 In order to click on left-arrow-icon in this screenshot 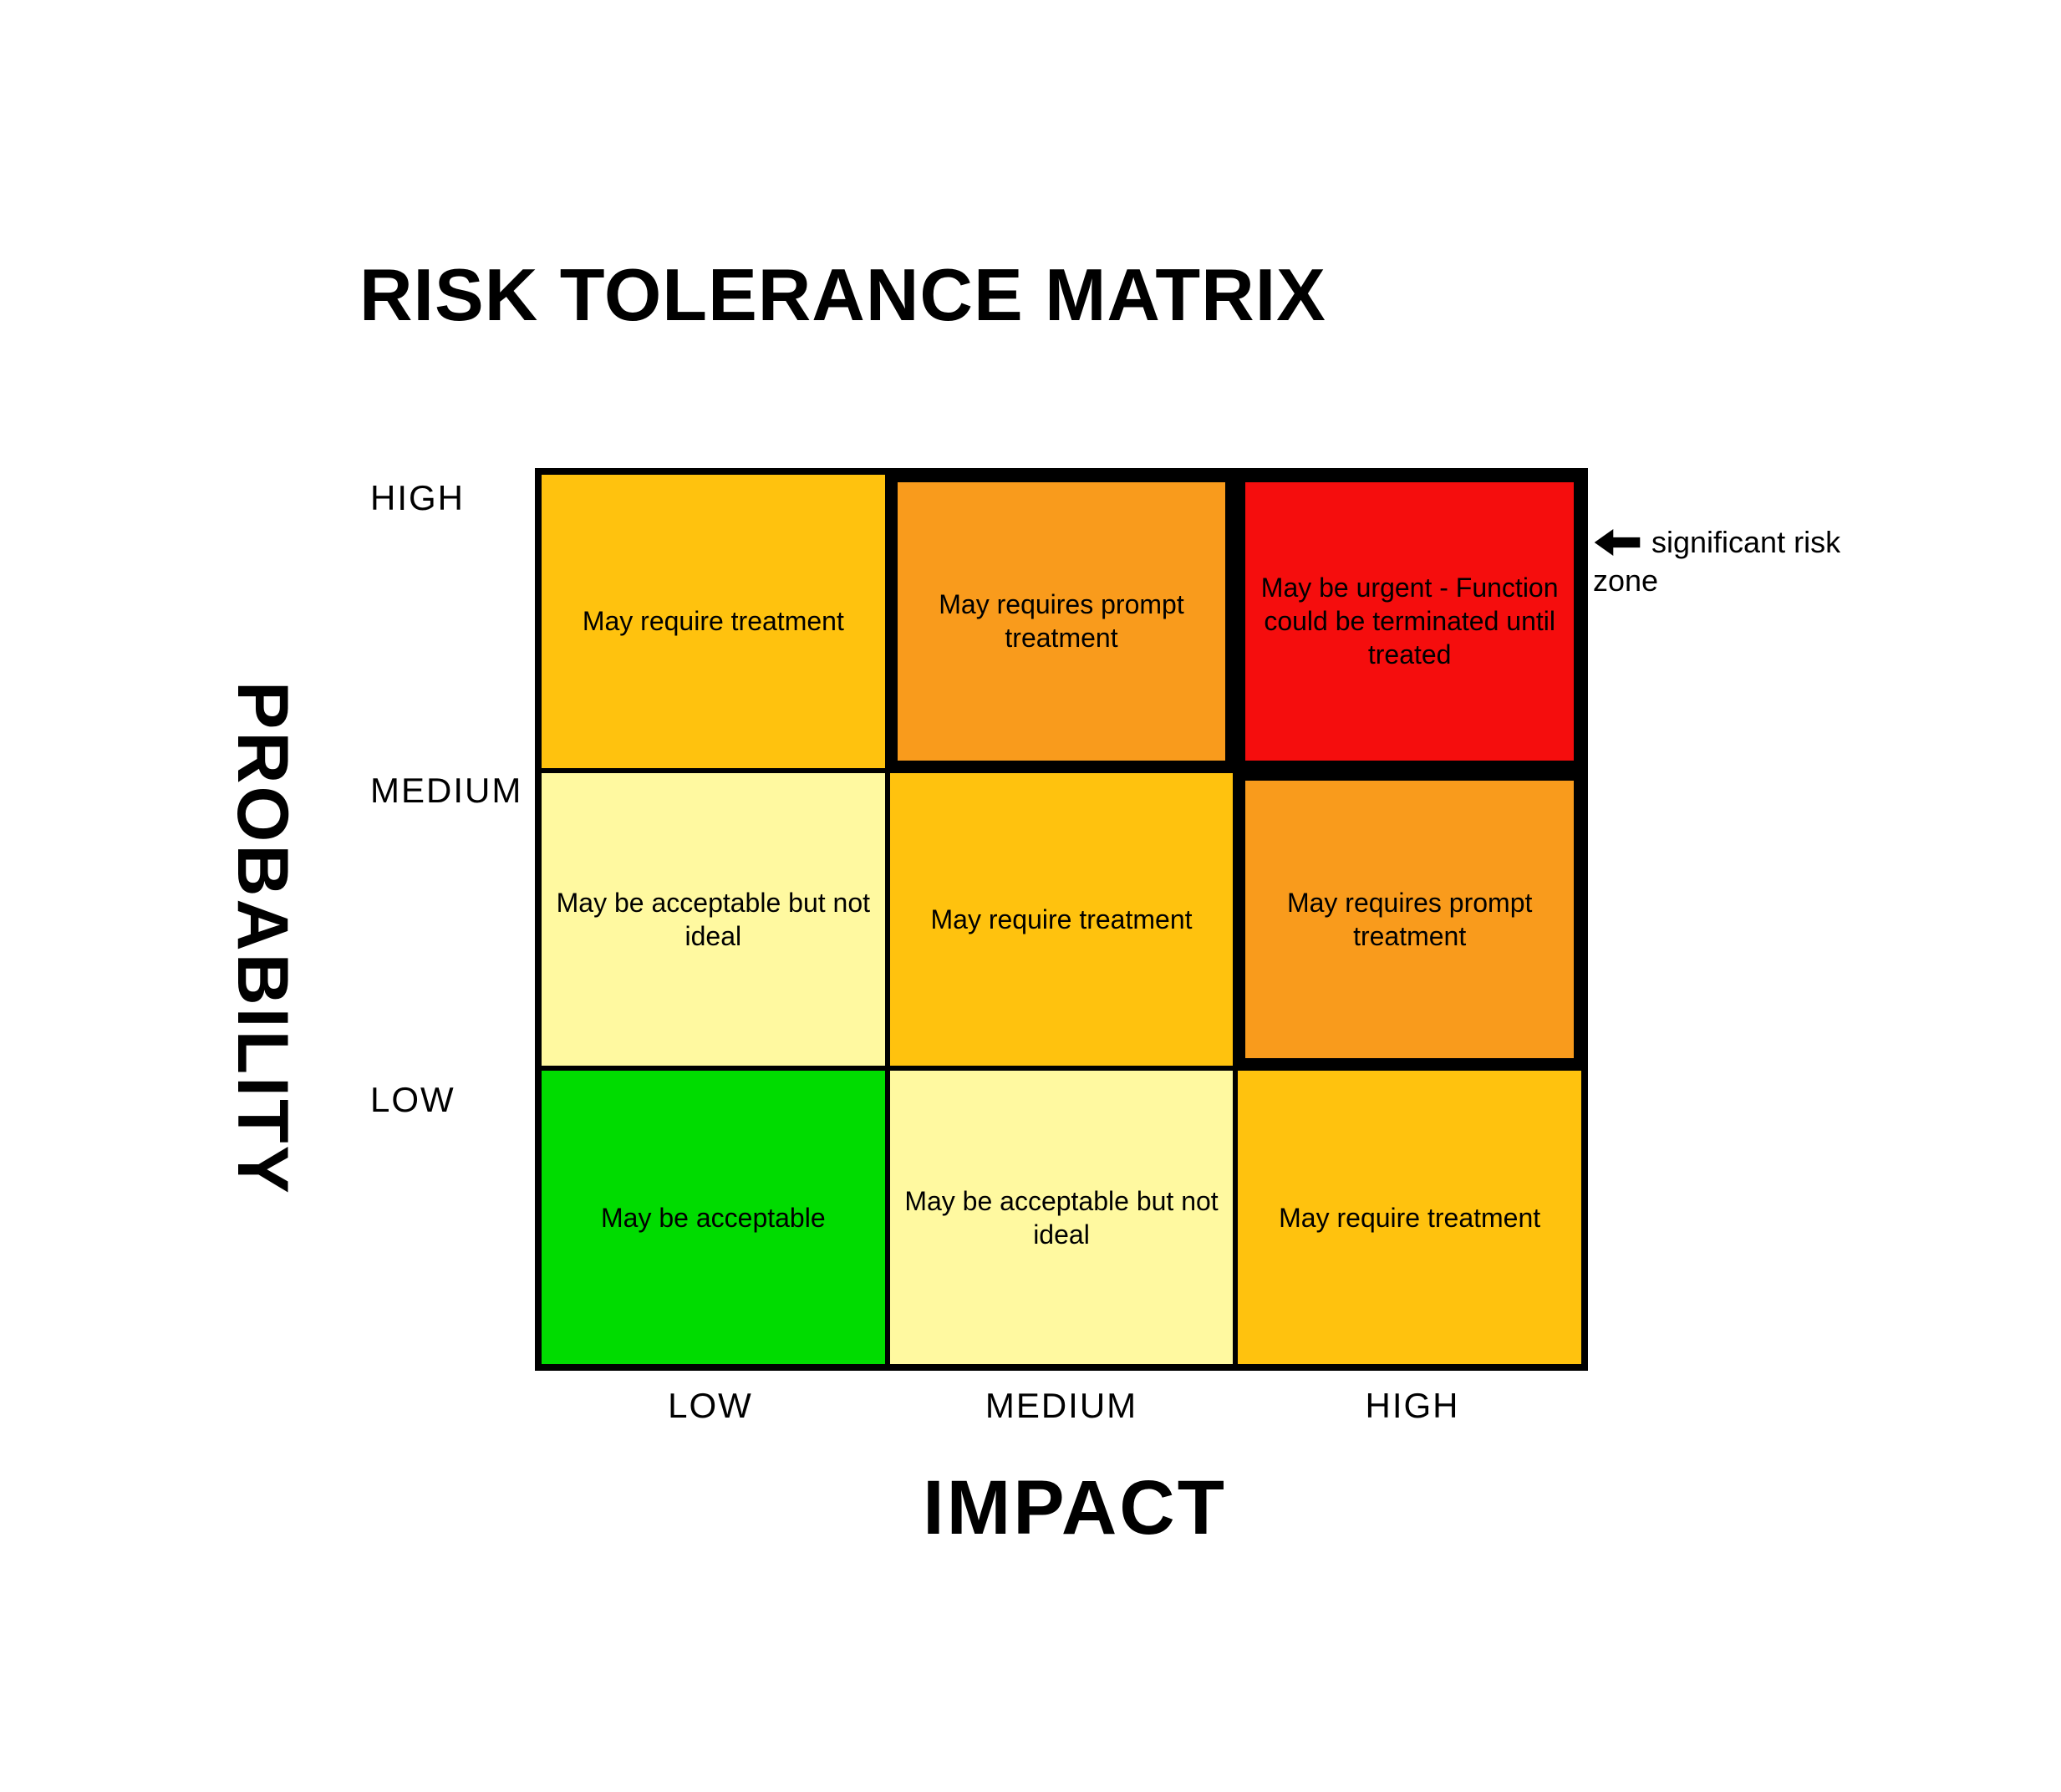, I will do `click(1617, 542)`.